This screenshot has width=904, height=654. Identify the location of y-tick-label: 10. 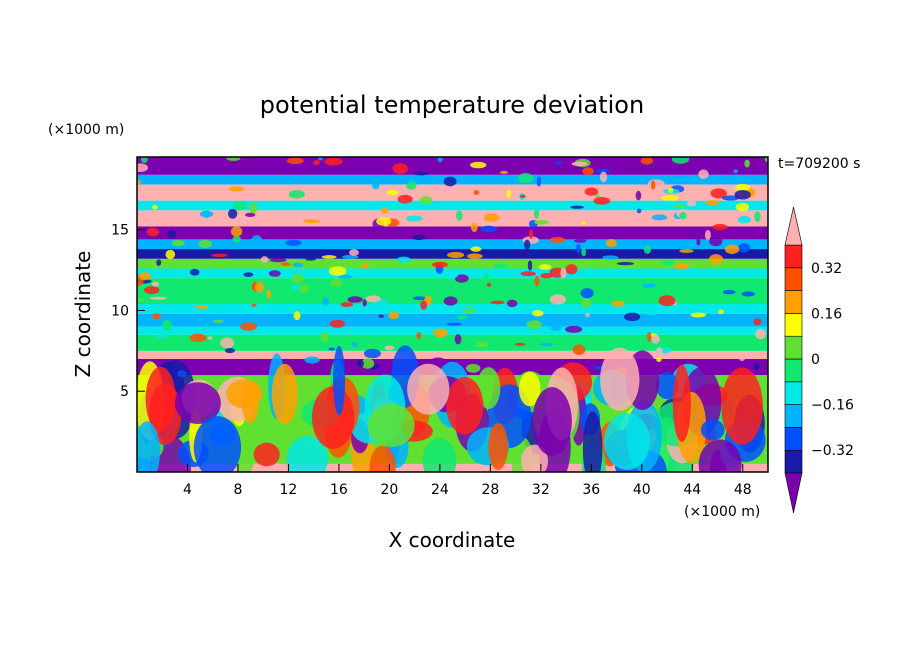
(120, 311).